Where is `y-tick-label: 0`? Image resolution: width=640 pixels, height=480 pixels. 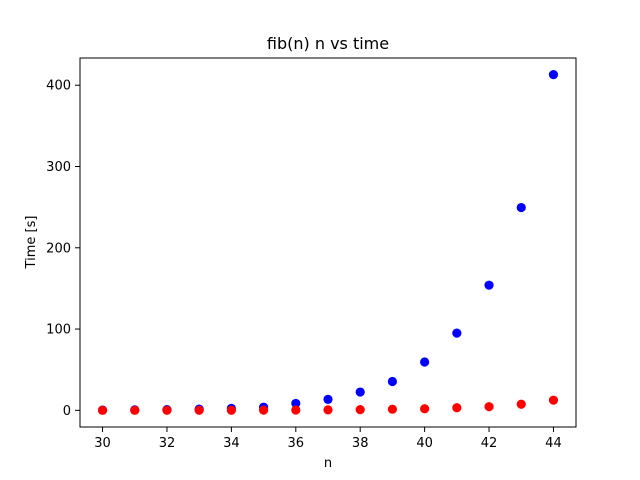 y-tick-label: 0 is located at coordinates (67, 411).